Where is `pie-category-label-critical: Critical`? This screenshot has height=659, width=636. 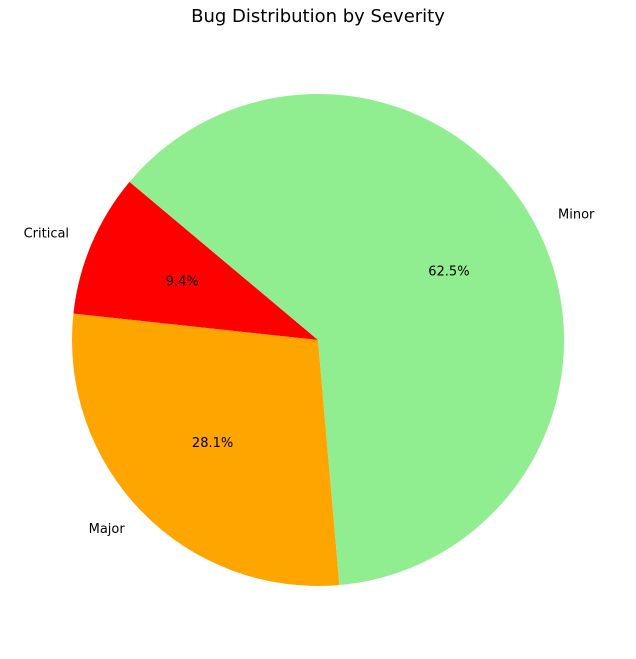 pie-category-label-critical: Critical is located at coordinates (46, 233).